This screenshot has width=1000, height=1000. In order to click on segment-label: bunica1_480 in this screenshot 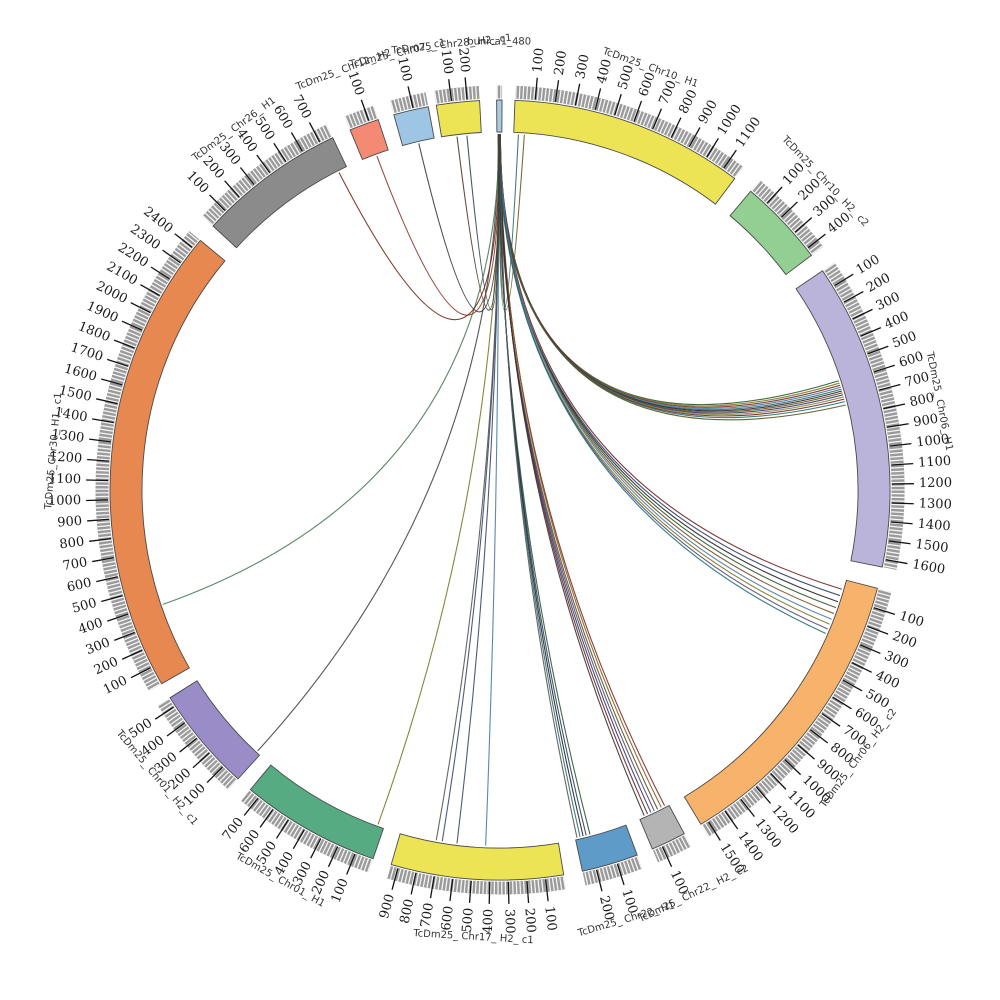, I will do `click(499, 41)`.